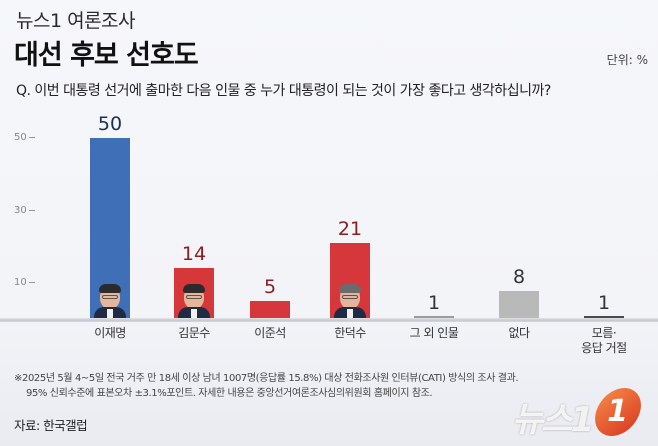 This screenshot has width=658, height=446. Describe the element at coordinates (627, 60) in the screenshot. I see `unit-label: 단위: %` at that location.